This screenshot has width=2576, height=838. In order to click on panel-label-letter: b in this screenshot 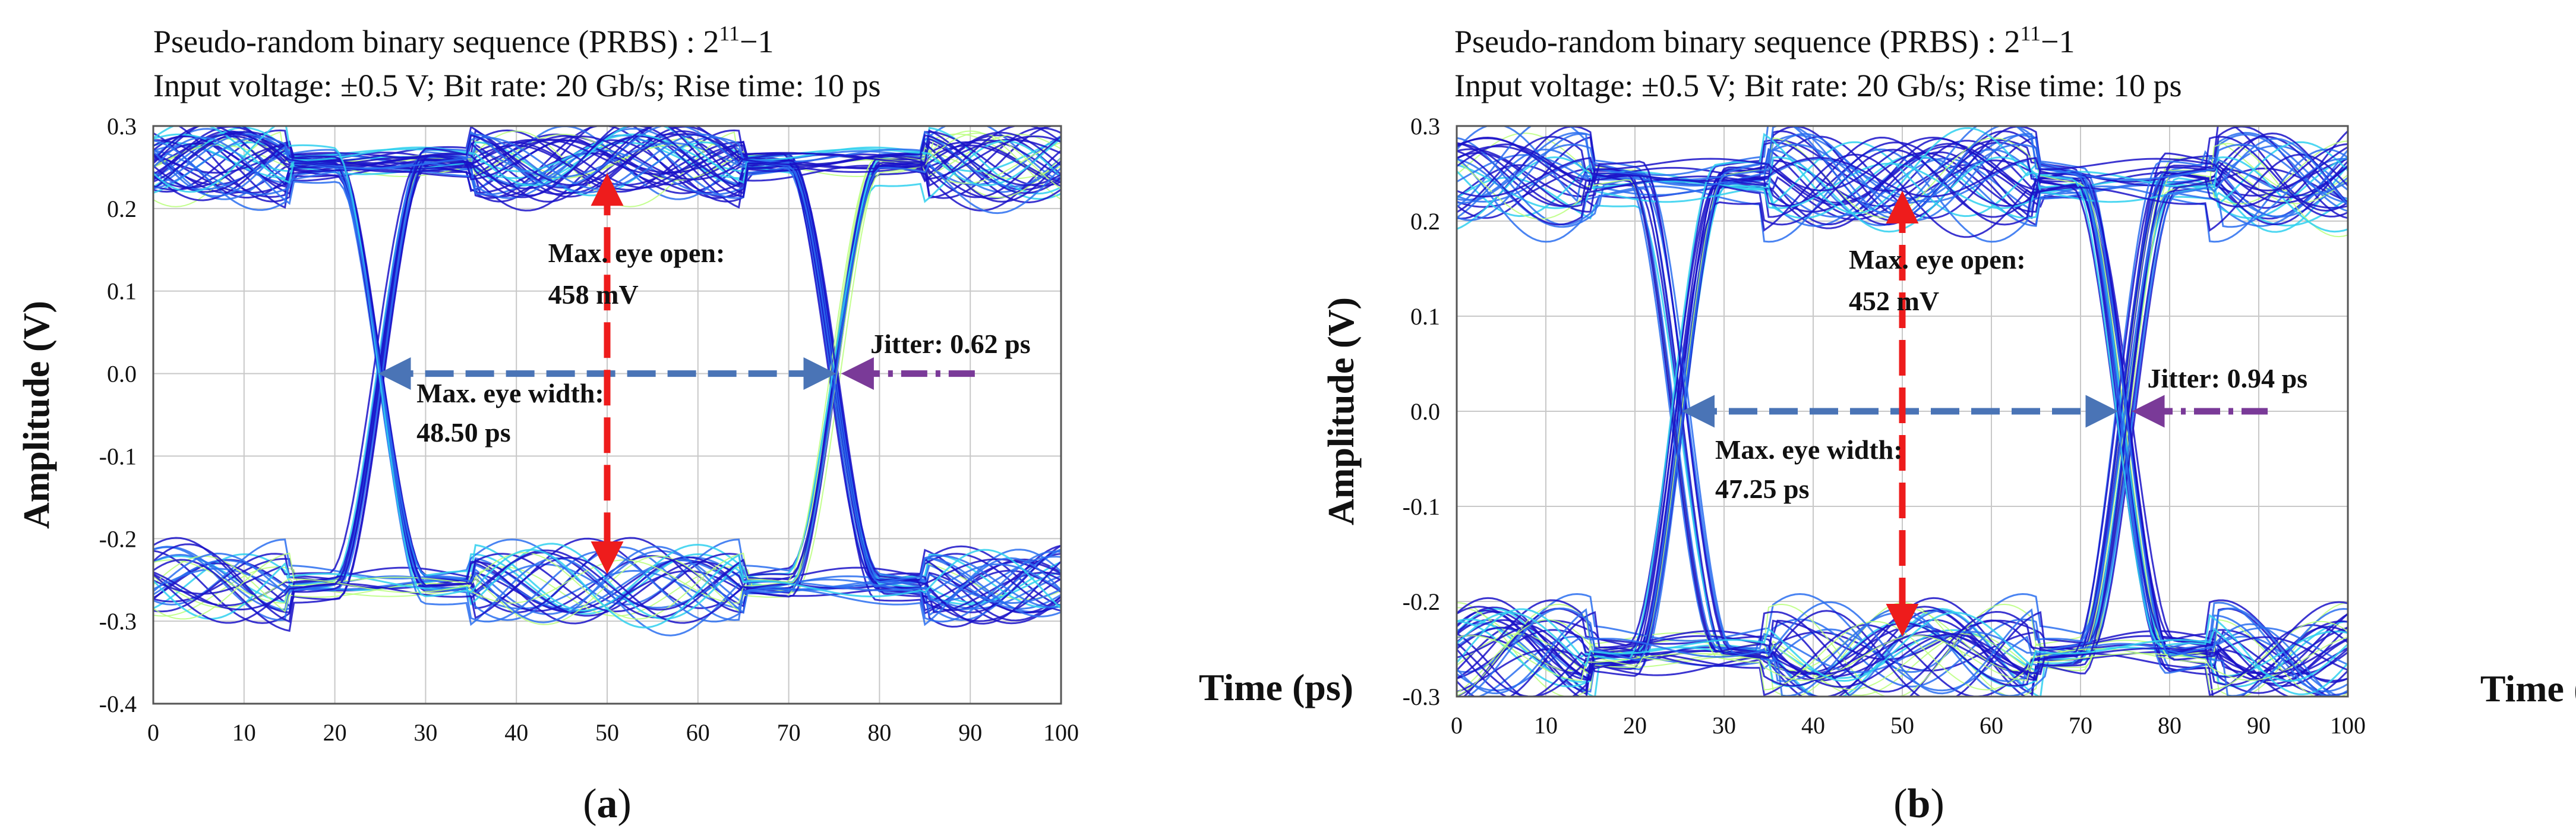, I will do `click(1919, 804)`.